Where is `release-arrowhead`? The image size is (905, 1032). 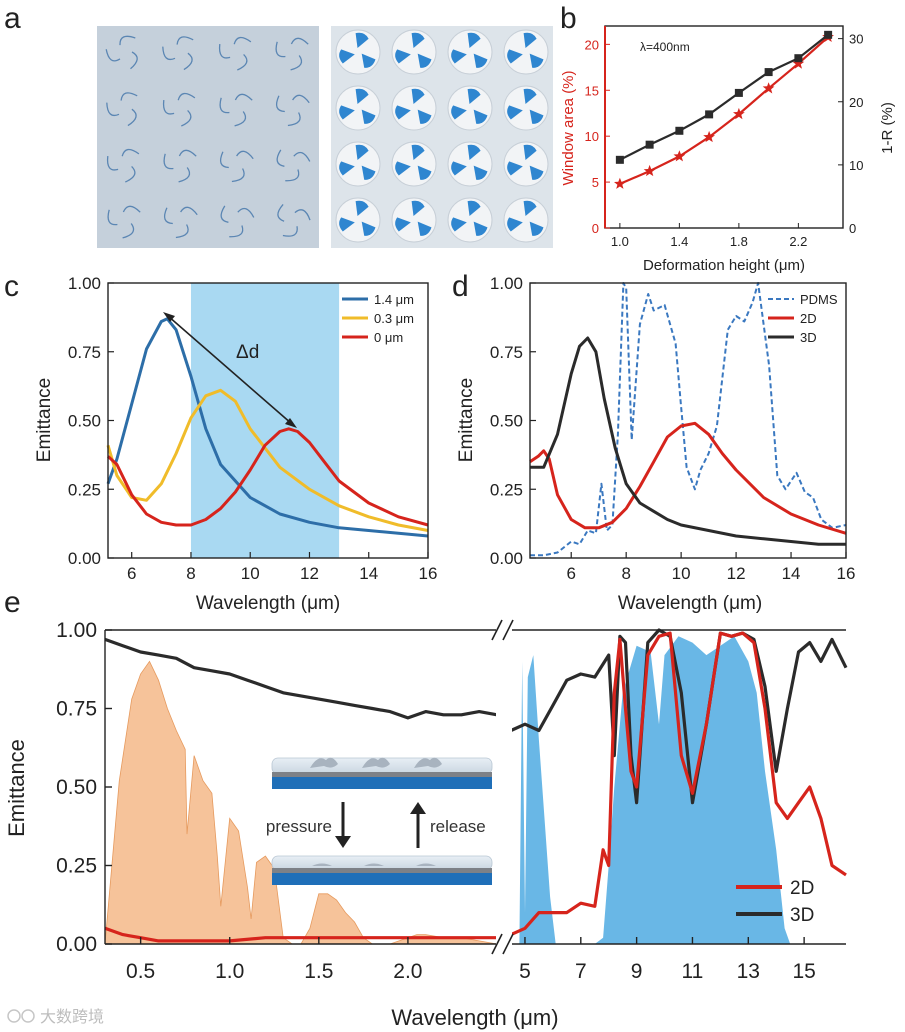 release-arrowhead is located at coordinates (418, 808).